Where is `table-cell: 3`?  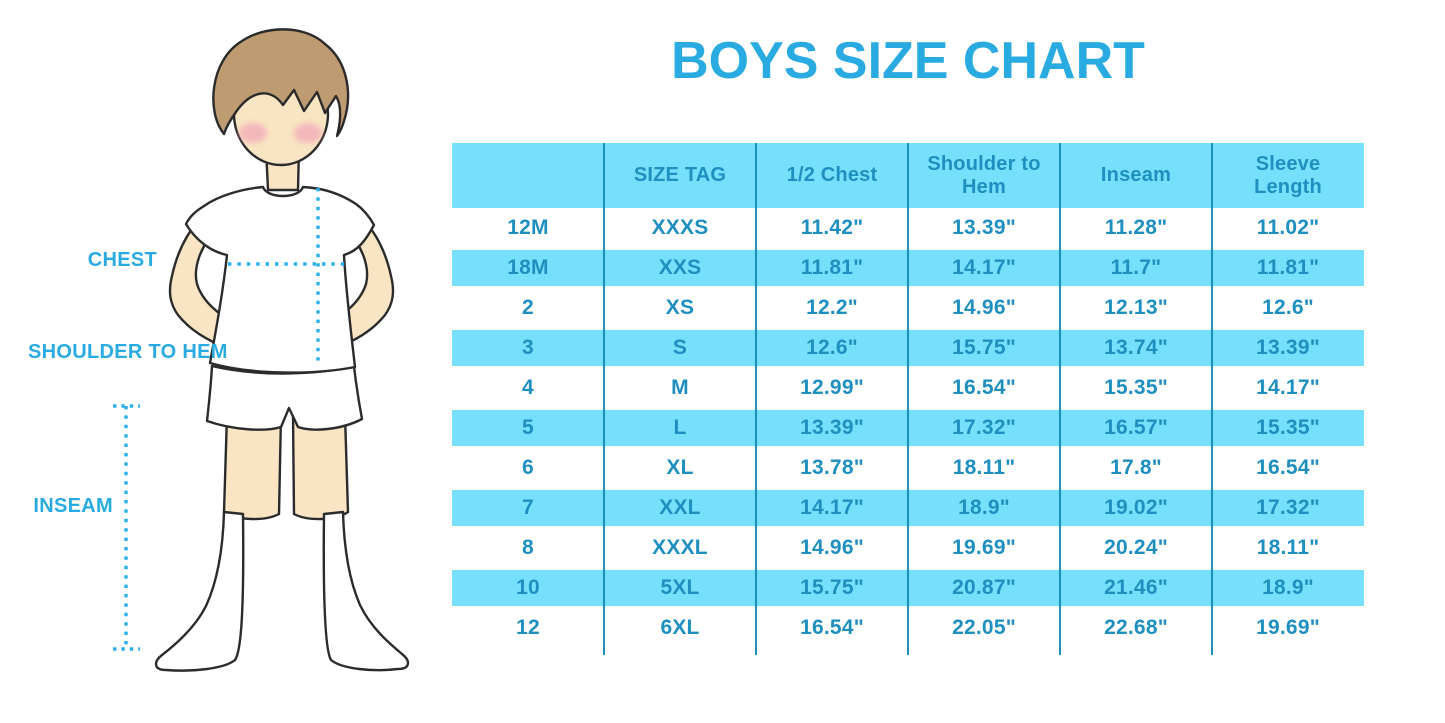 table-cell: 3 is located at coordinates (528, 347).